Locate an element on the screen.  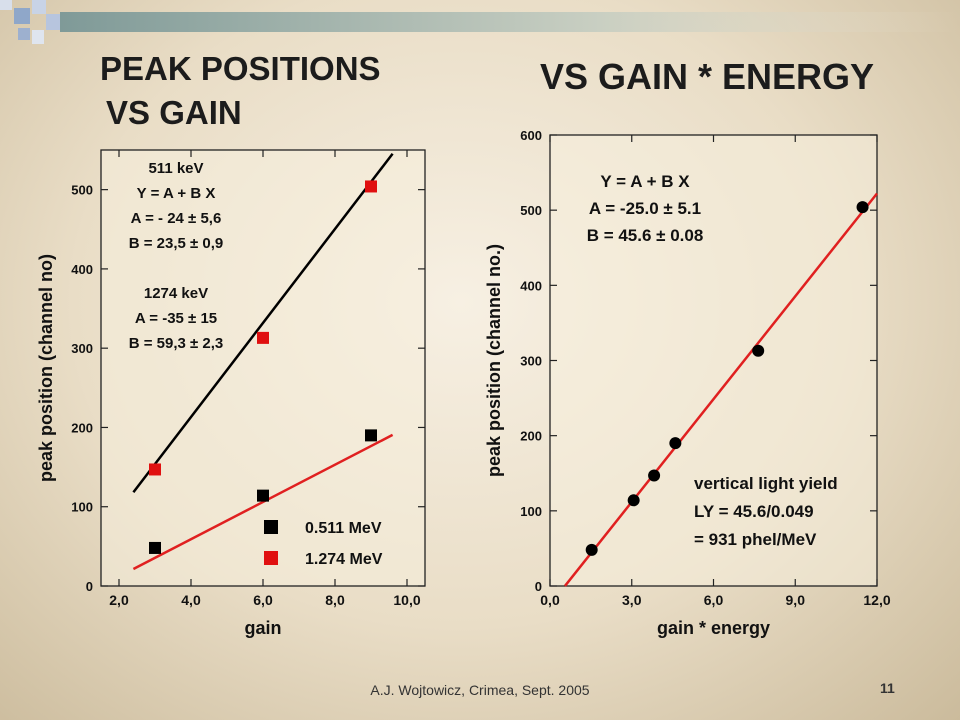
annotation-text: A = - 24 ± 5,6 is located at coordinates (176, 218).